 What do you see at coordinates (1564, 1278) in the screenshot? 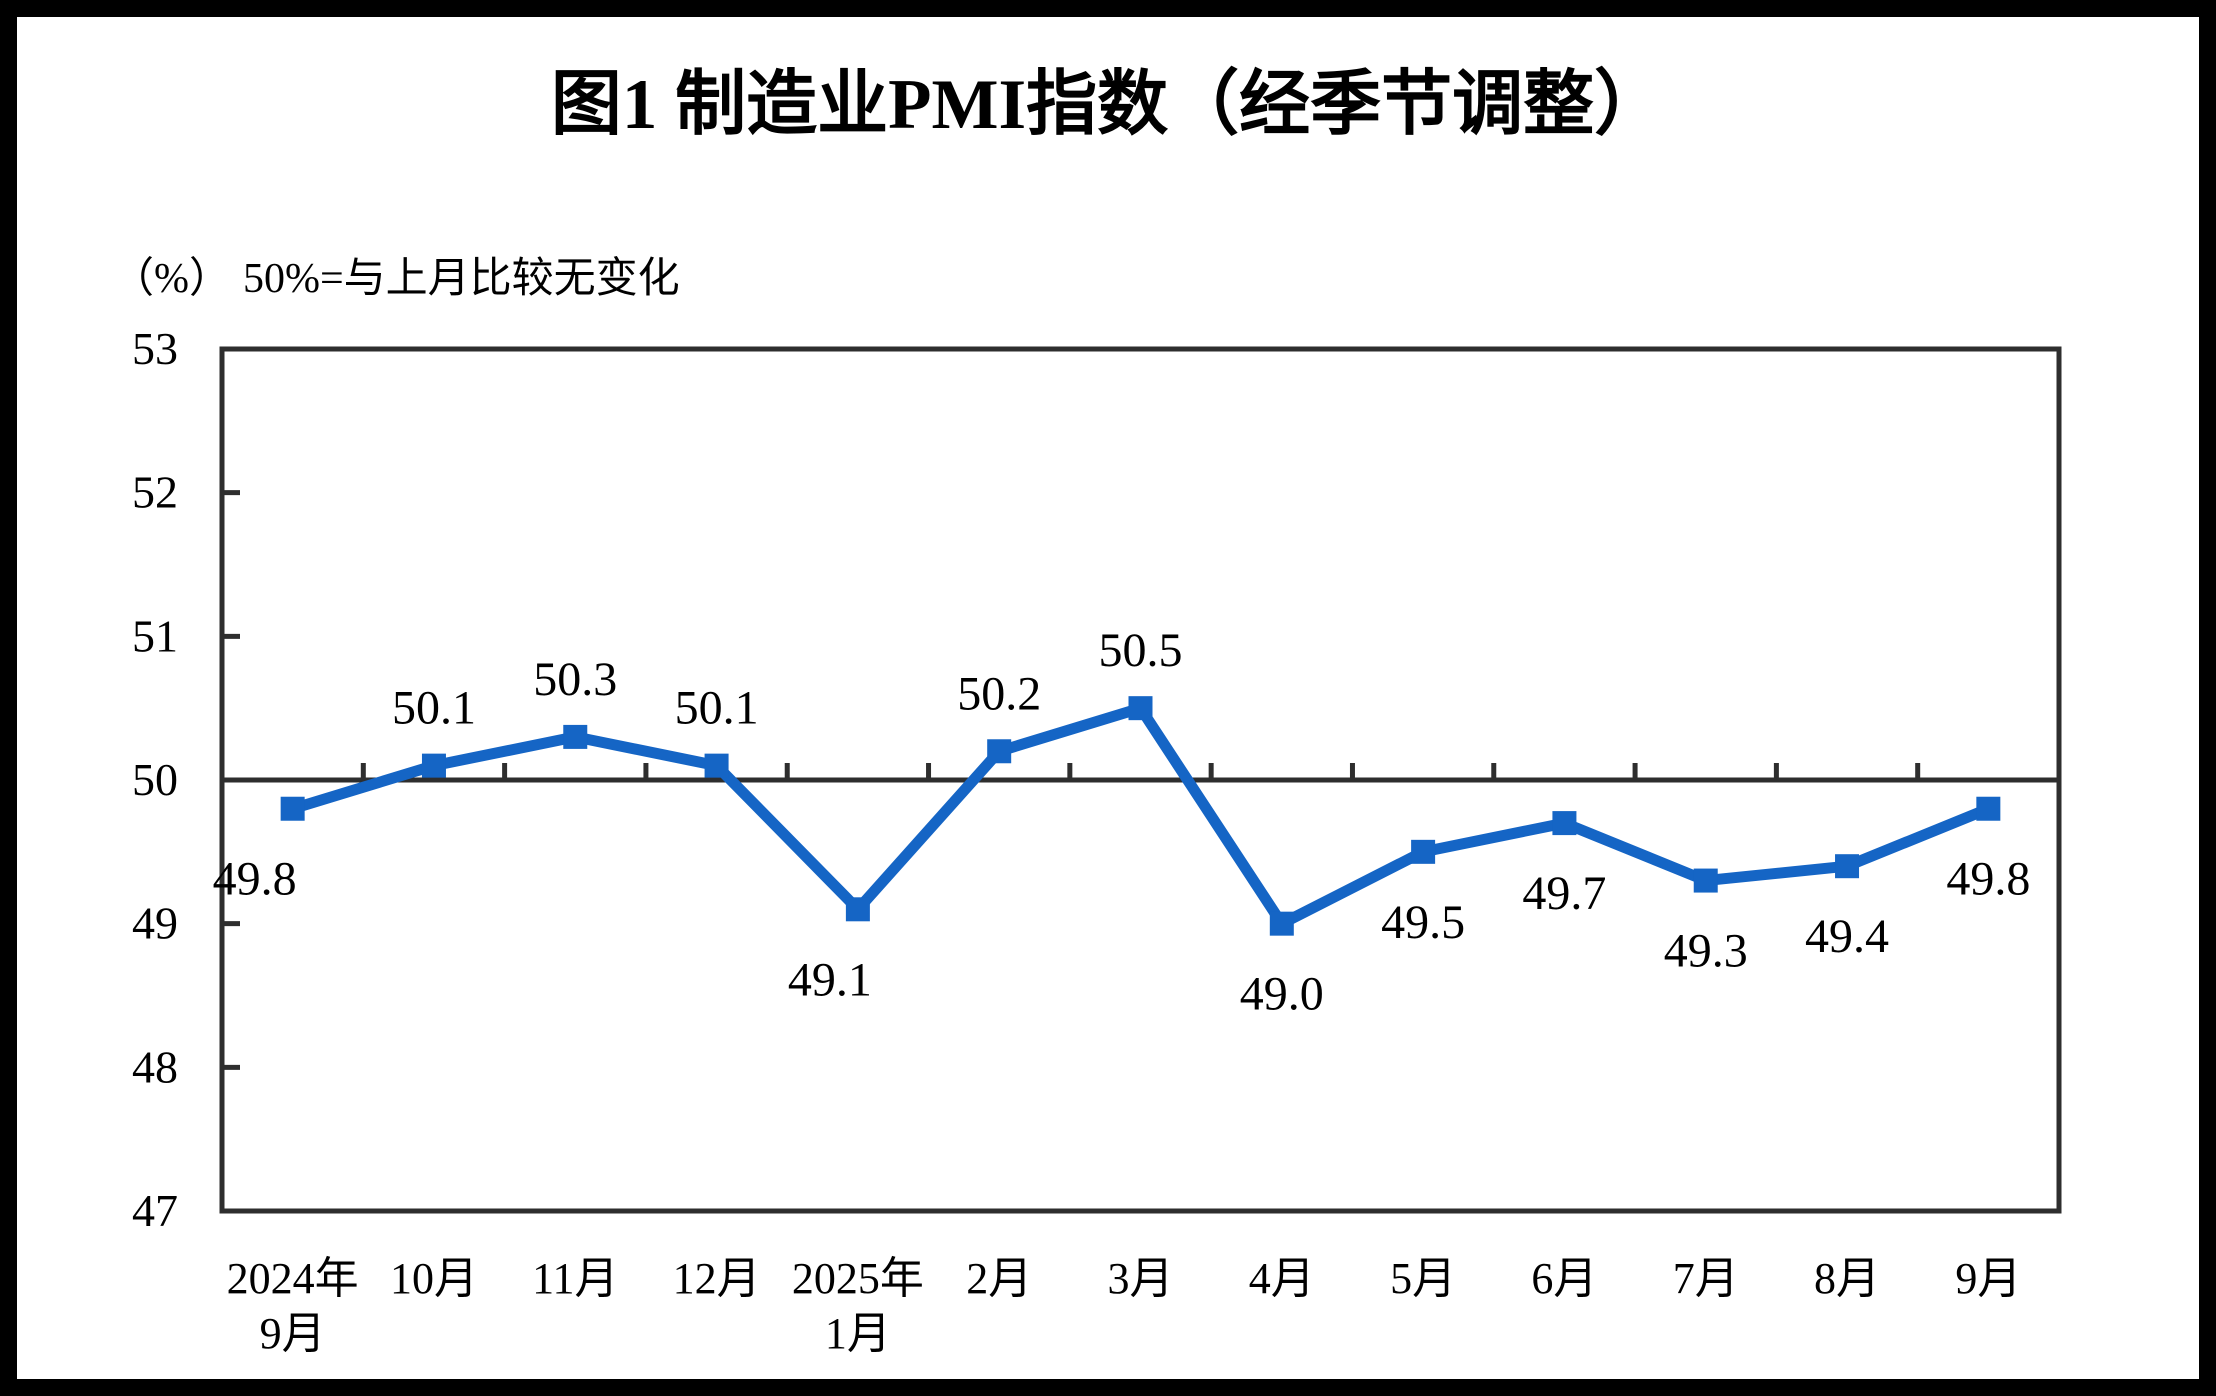
I see `x-axis-category-label: 6月` at bounding box center [1564, 1278].